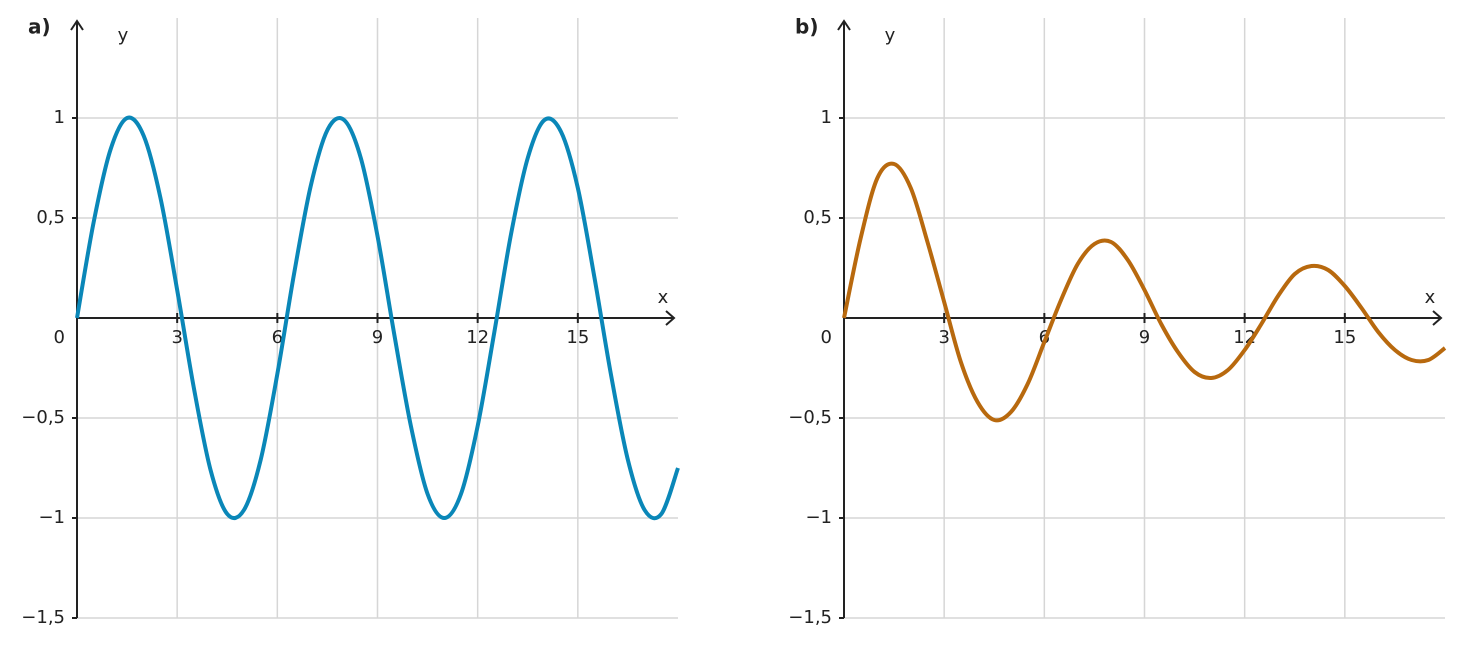 This screenshot has height=648, width=1463. I want to click on x-tick-label: 6, so click(277, 337).